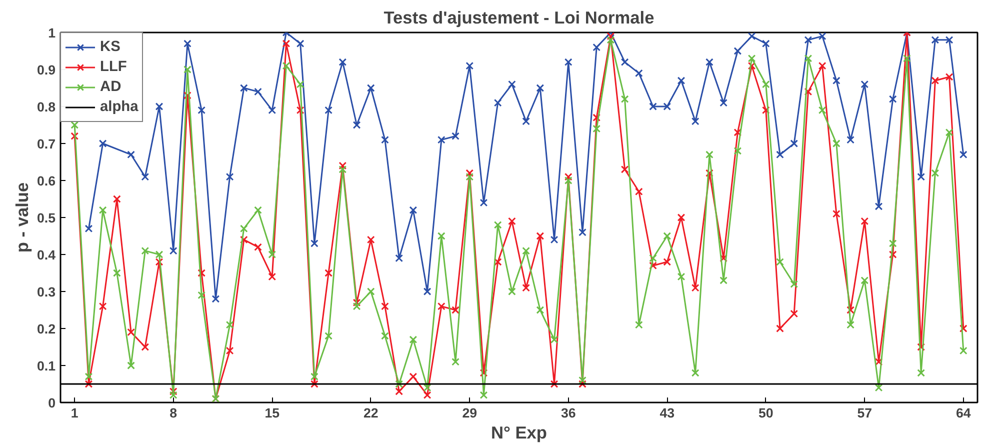 This screenshot has height=445, width=989. I want to click on x-tick-label: 36, so click(568, 413).